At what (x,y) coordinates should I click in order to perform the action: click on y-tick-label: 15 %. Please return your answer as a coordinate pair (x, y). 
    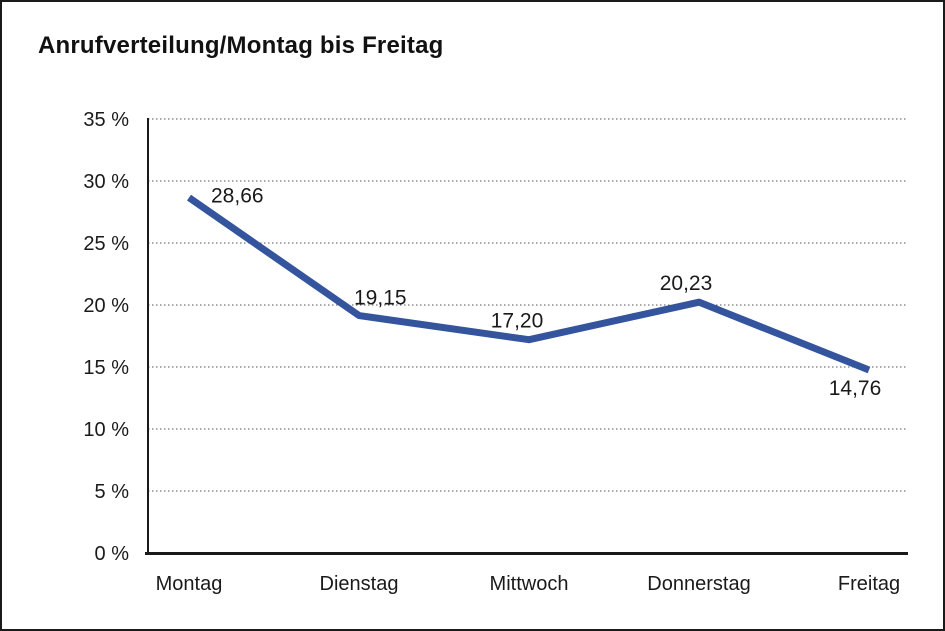
    Looking at the image, I should click on (106, 368).